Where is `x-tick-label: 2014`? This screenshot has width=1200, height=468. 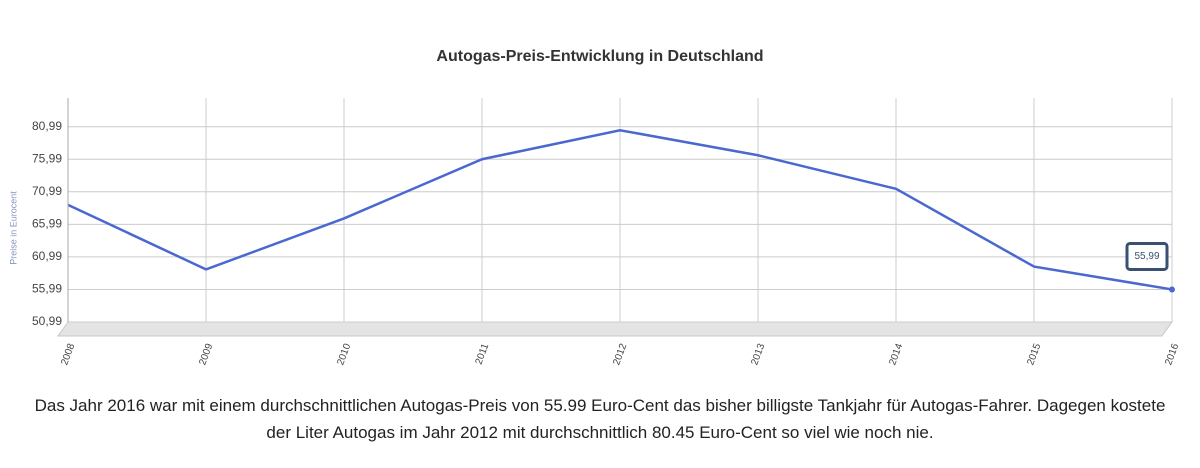 x-tick-label: 2014 is located at coordinates (896, 354).